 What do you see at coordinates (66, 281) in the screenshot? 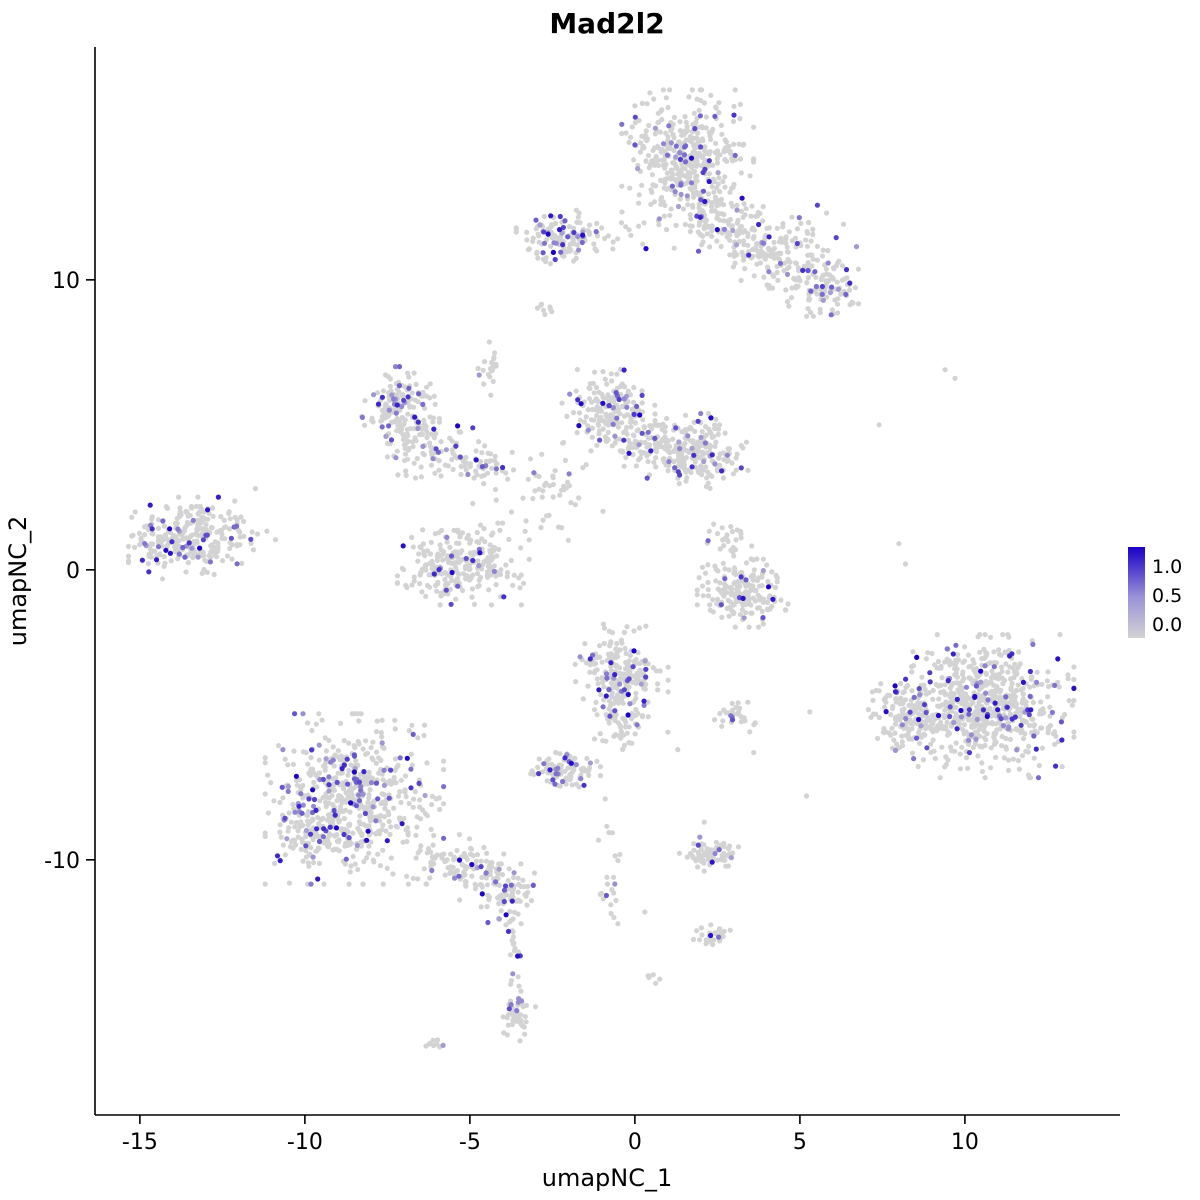
I see `y-tick-label: 10` at bounding box center [66, 281].